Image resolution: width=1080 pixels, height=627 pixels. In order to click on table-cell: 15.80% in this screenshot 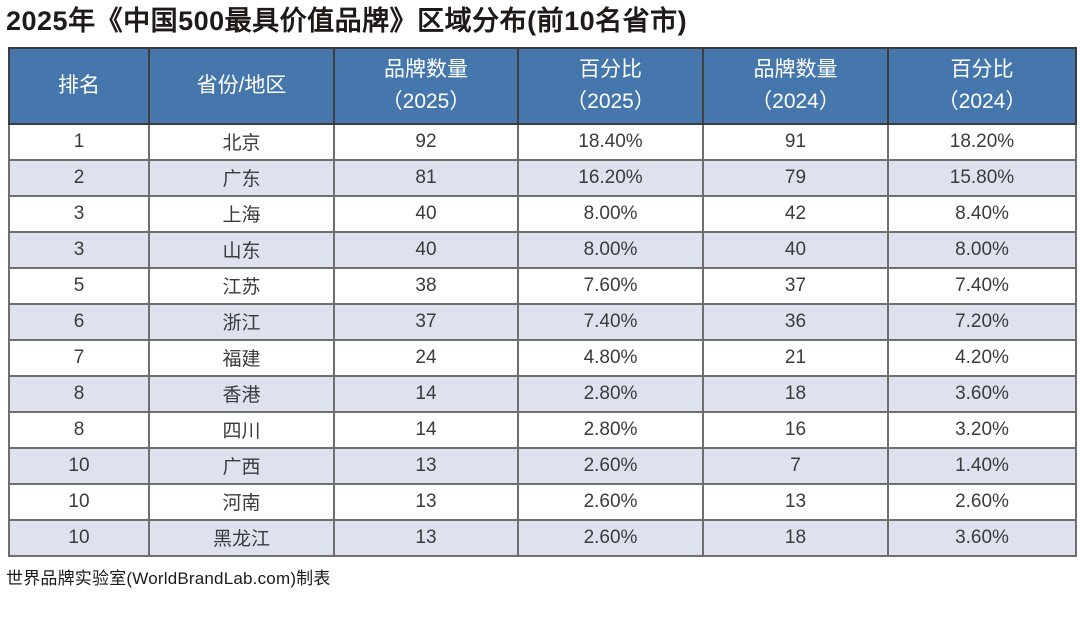, I will do `click(982, 177)`.